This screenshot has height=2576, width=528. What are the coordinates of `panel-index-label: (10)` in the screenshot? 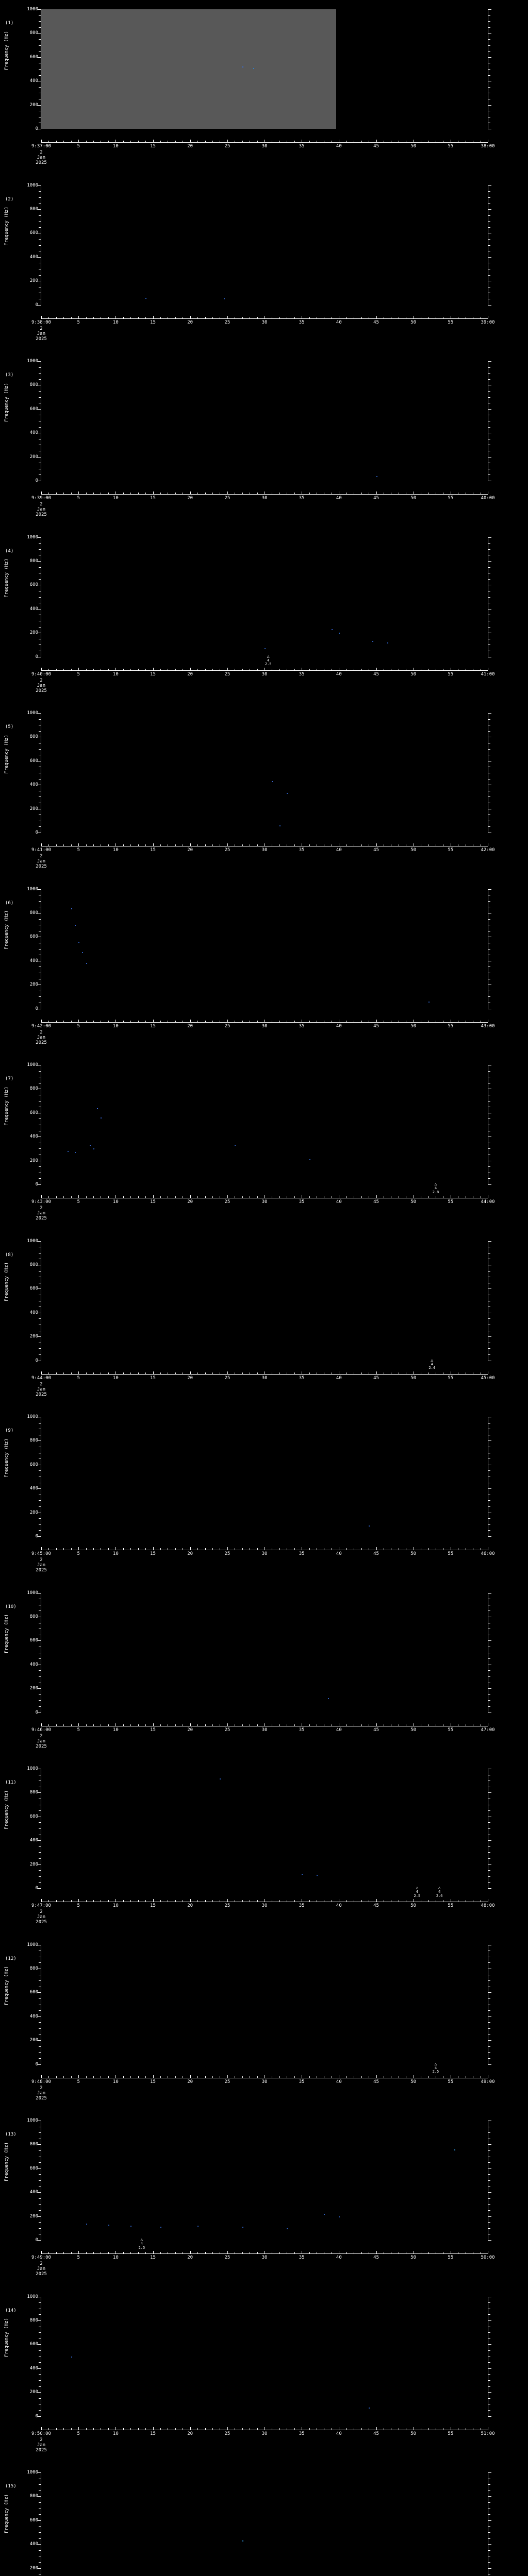 It's located at (10, 1606).